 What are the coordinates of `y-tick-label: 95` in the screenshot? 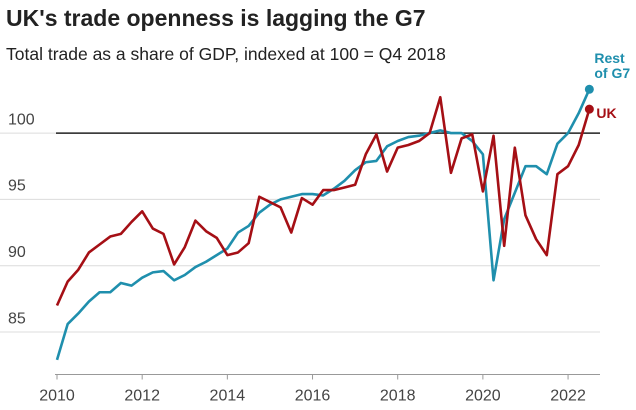 It's located at (17, 186).